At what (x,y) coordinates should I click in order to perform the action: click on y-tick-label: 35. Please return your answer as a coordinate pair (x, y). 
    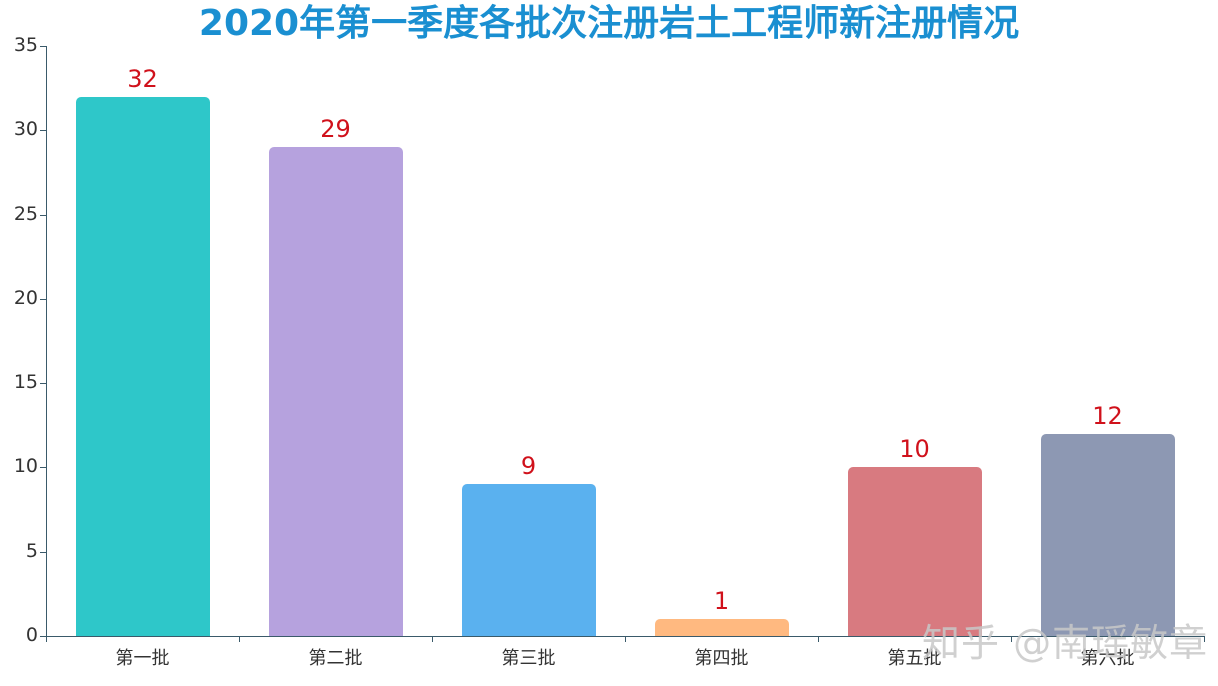
    Looking at the image, I should click on (25, 45).